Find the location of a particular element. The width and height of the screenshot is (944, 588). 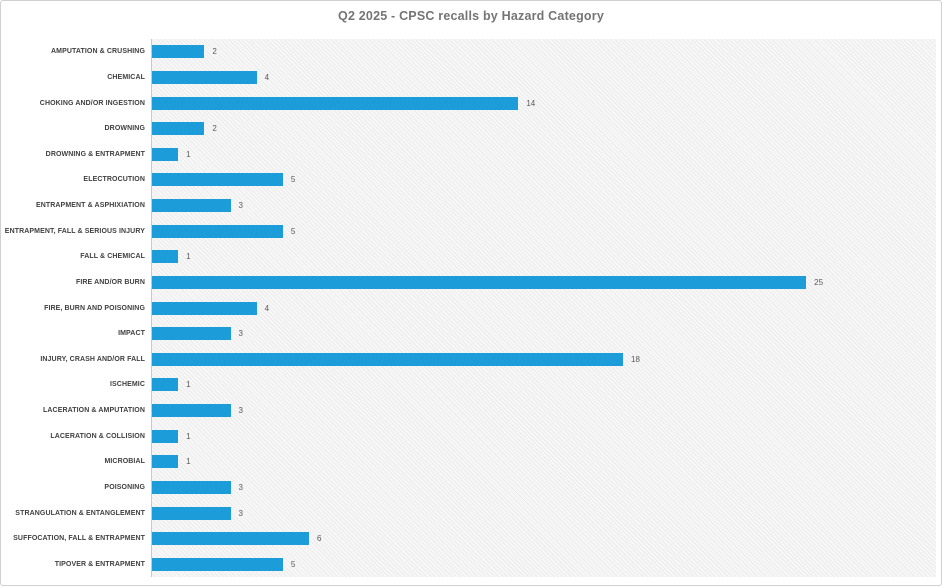

category-label: MICROBIAL is located at coordinates (124, 462).